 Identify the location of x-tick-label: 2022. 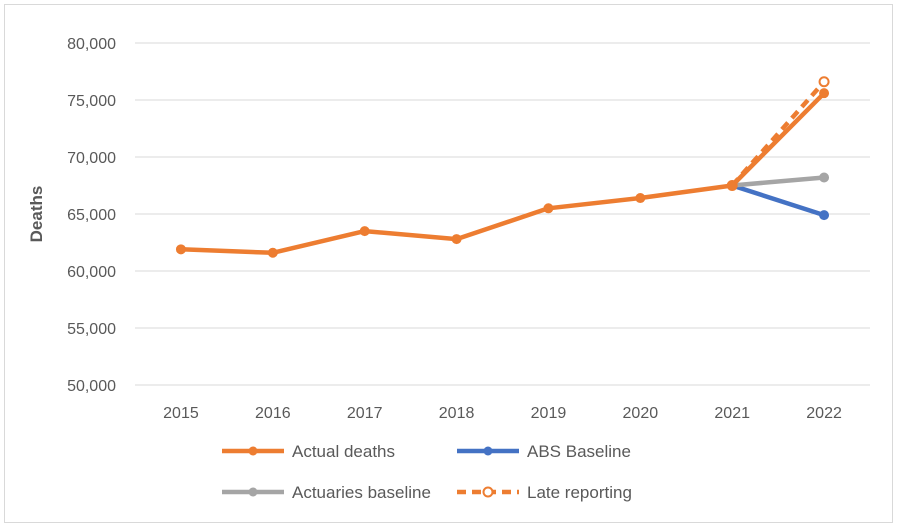
(824, 413).